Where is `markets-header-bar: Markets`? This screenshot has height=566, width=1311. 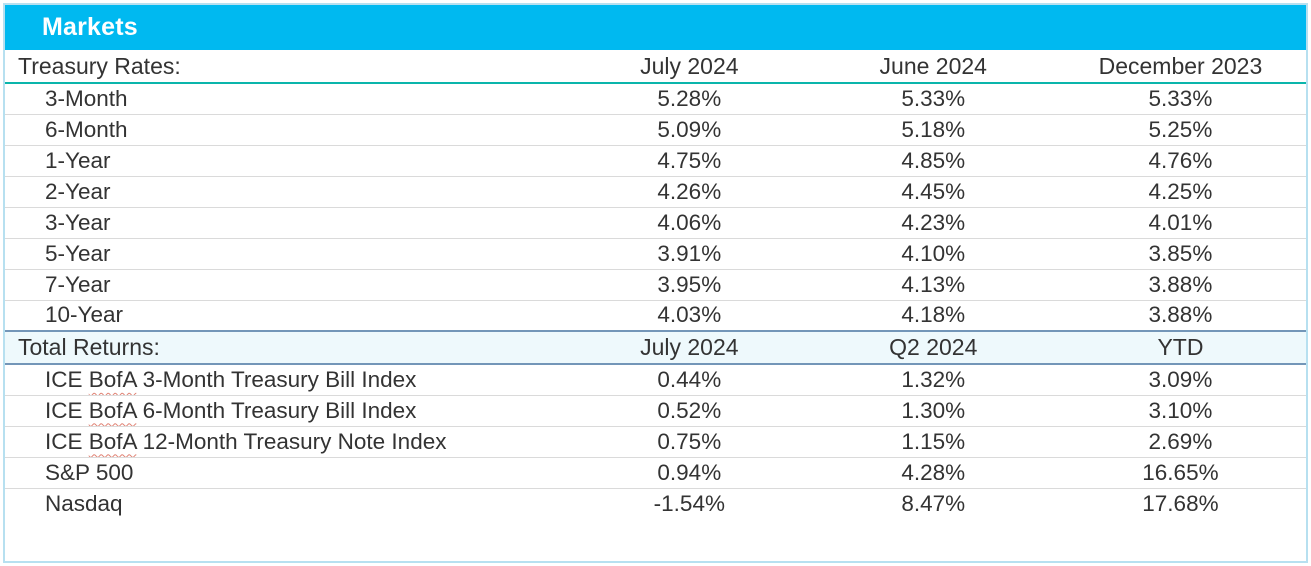 markets-header-bar: Markets is located at coordinates (655, 27).